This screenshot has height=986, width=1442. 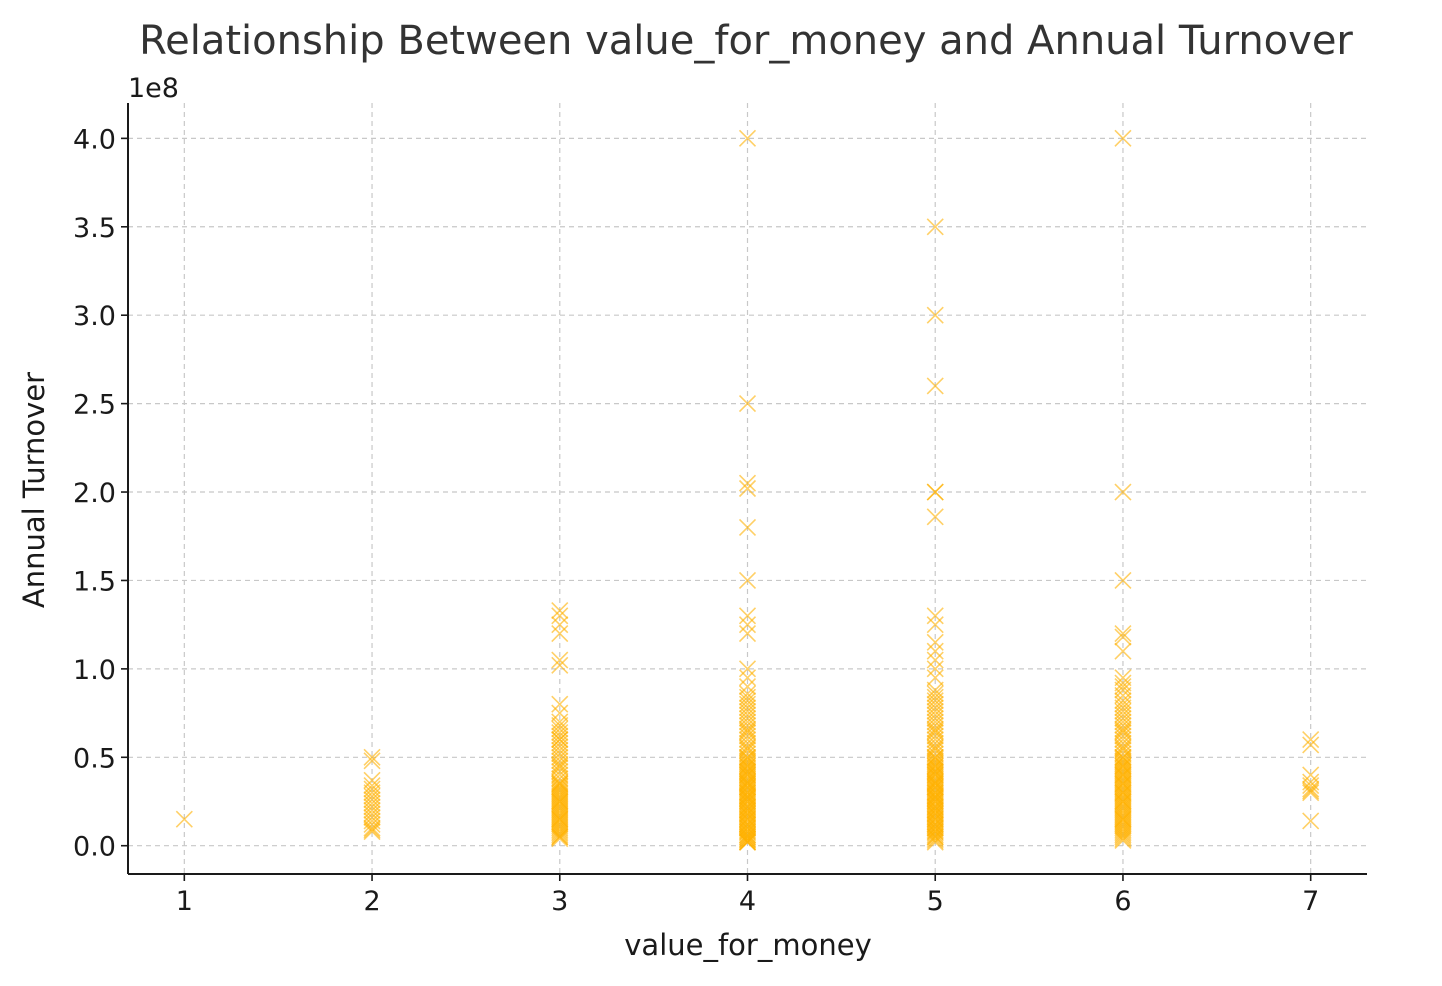 I want to click on y-tick-label: 1.0, so click(x=94, y=670).